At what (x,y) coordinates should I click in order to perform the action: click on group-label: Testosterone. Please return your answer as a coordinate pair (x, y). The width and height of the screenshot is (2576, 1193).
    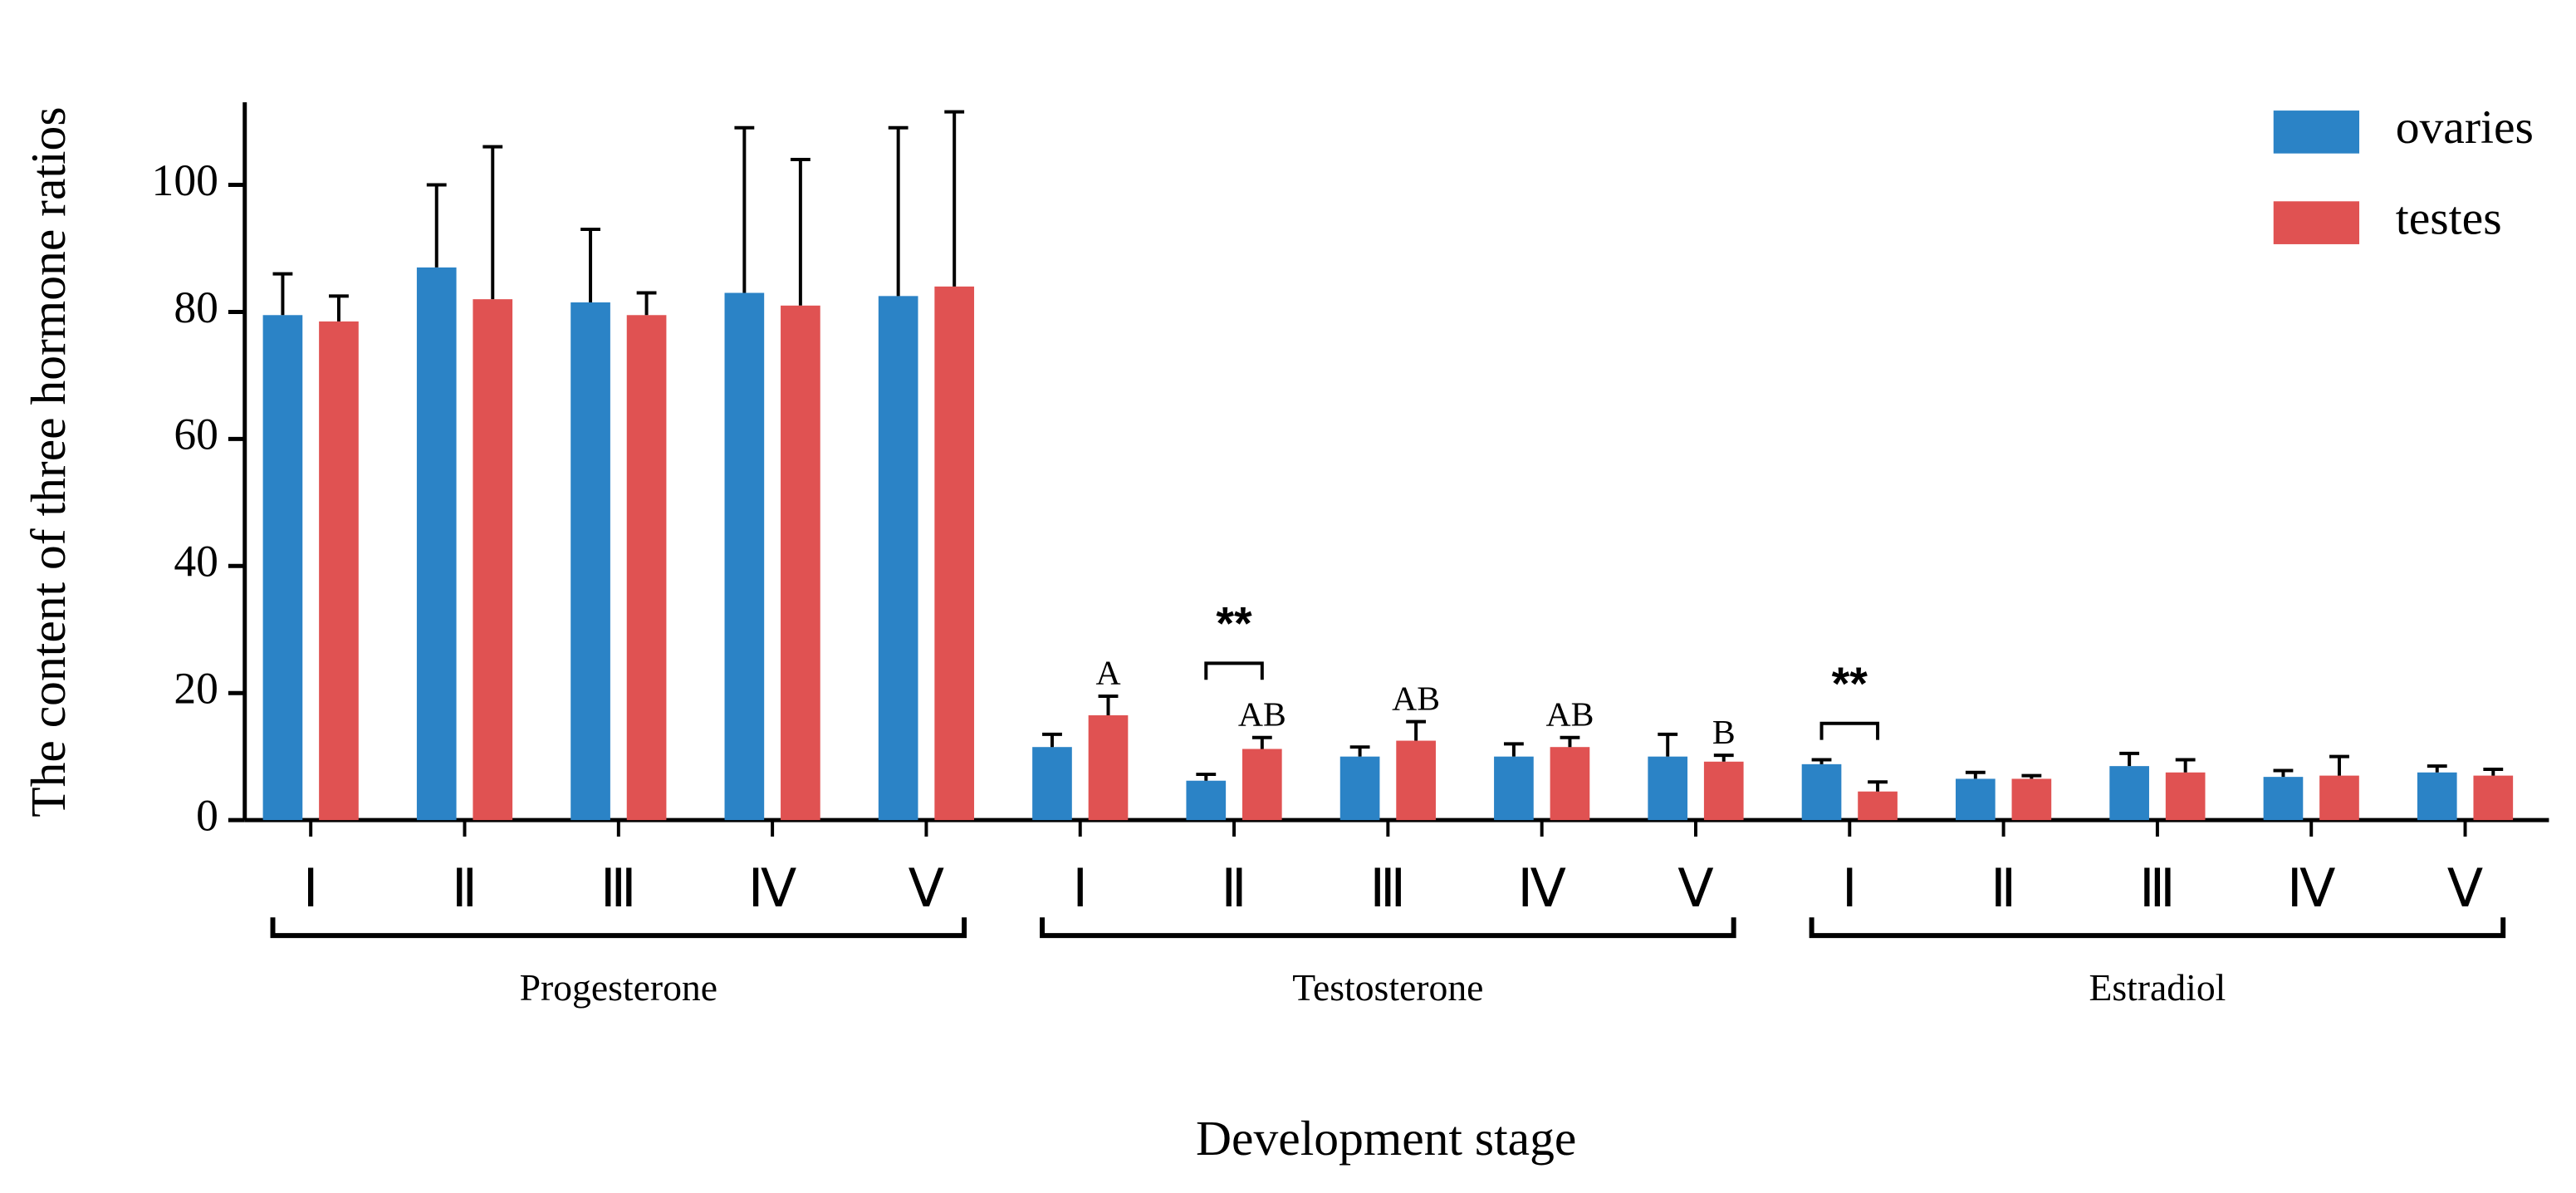
    Looking at the image, I should click on (1388, 987).